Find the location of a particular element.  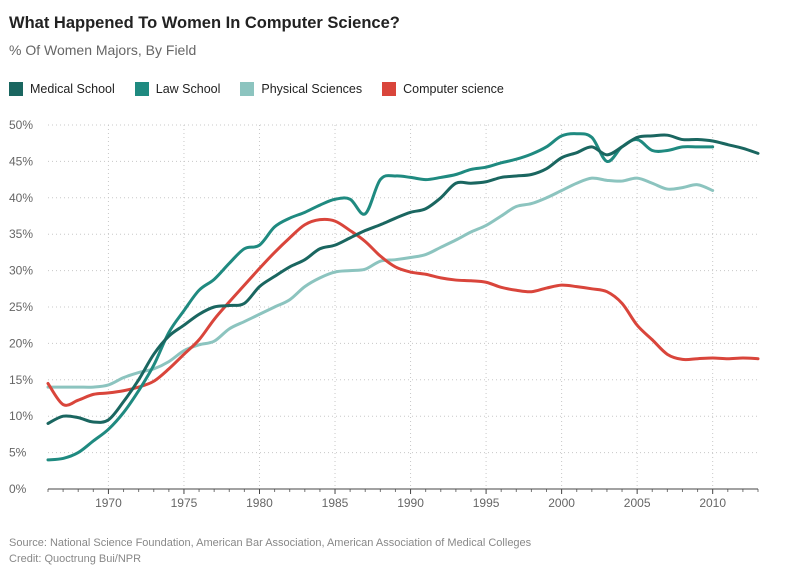

x-tick-label: 2005 is located at coordinates (637, 503).